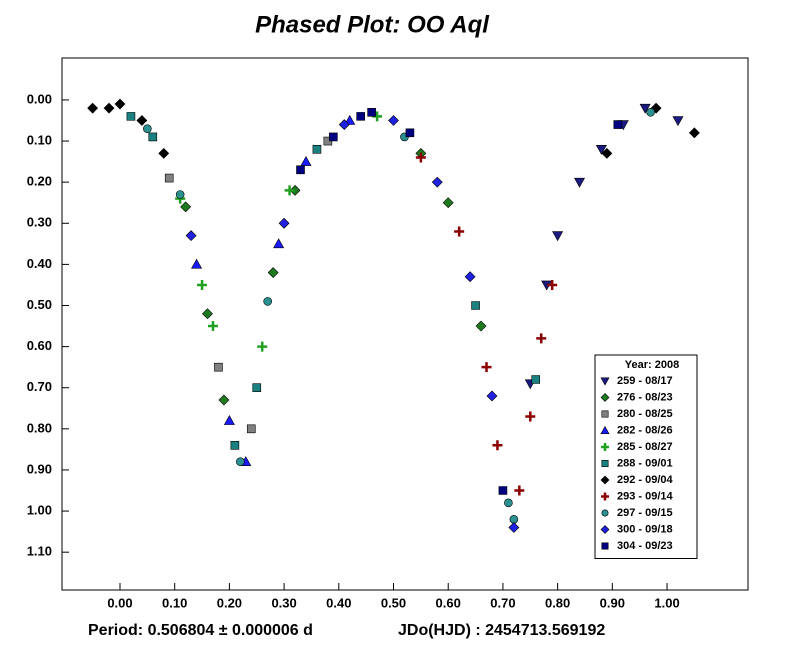  Describe the element at coordinates (338, 602) in the screenshot. I see `x-tick-label: 0.40` at that location.